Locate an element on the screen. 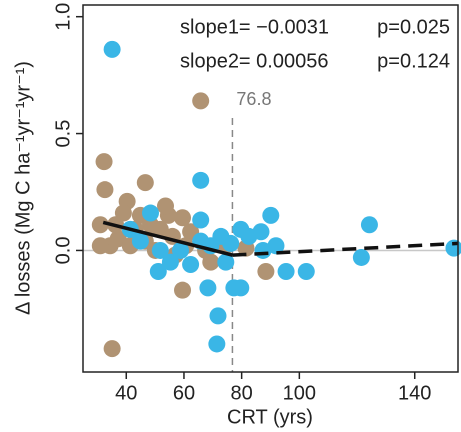  annotation: p=0.124 is located at coordinates (413, 61).